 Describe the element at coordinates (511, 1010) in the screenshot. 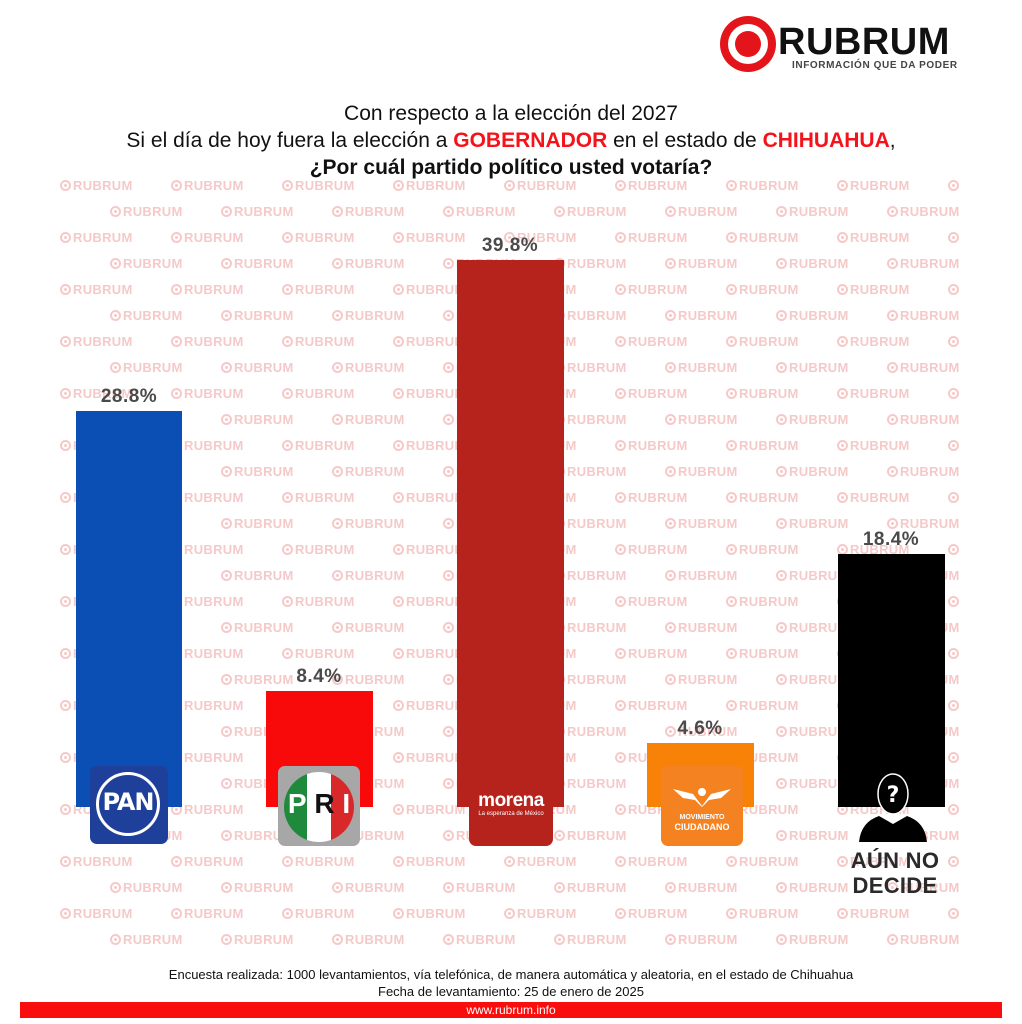

I see `website-link: www.rubrum.info` at that location.